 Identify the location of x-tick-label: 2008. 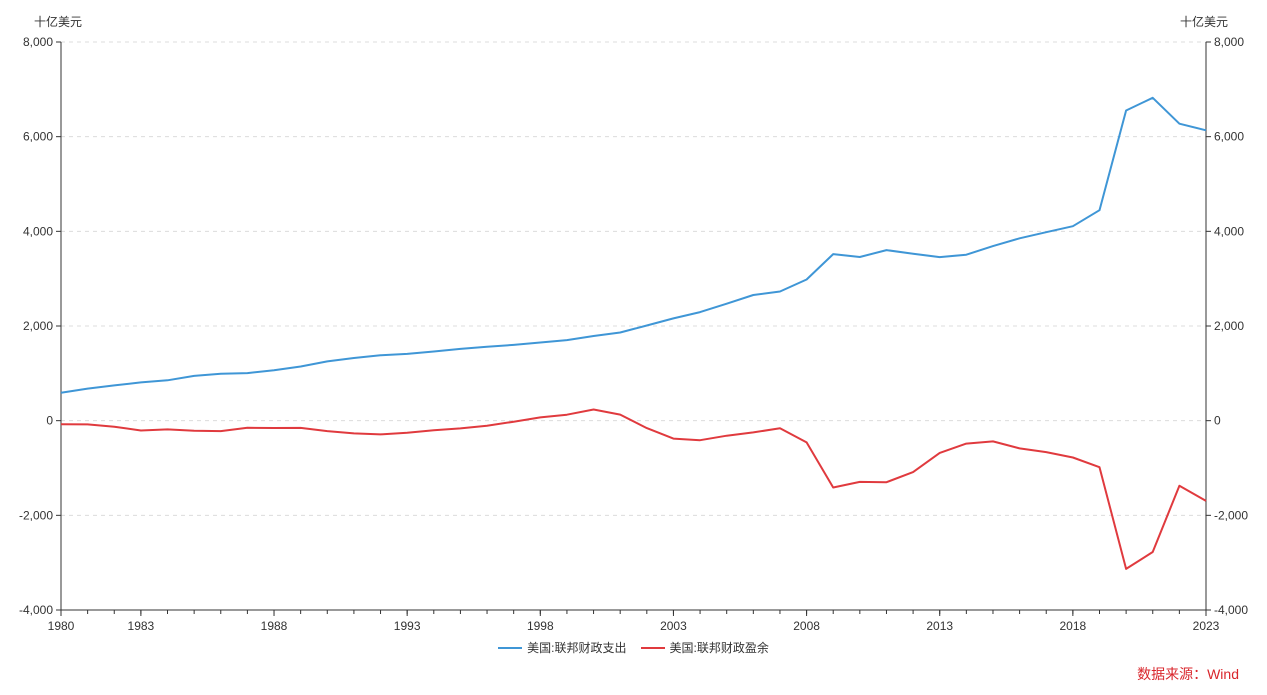
(806, 626).